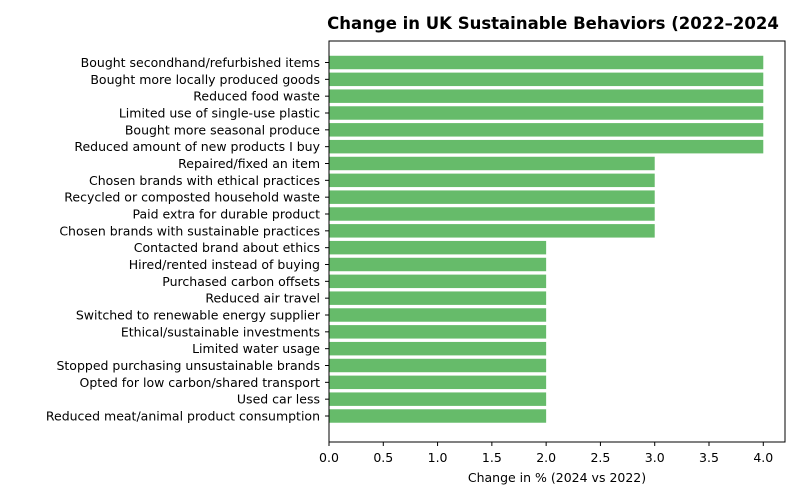 The image size is (800, 500). I want to click on x-axis-label: Change in % (2024 vs 2022), so click(557, 477).